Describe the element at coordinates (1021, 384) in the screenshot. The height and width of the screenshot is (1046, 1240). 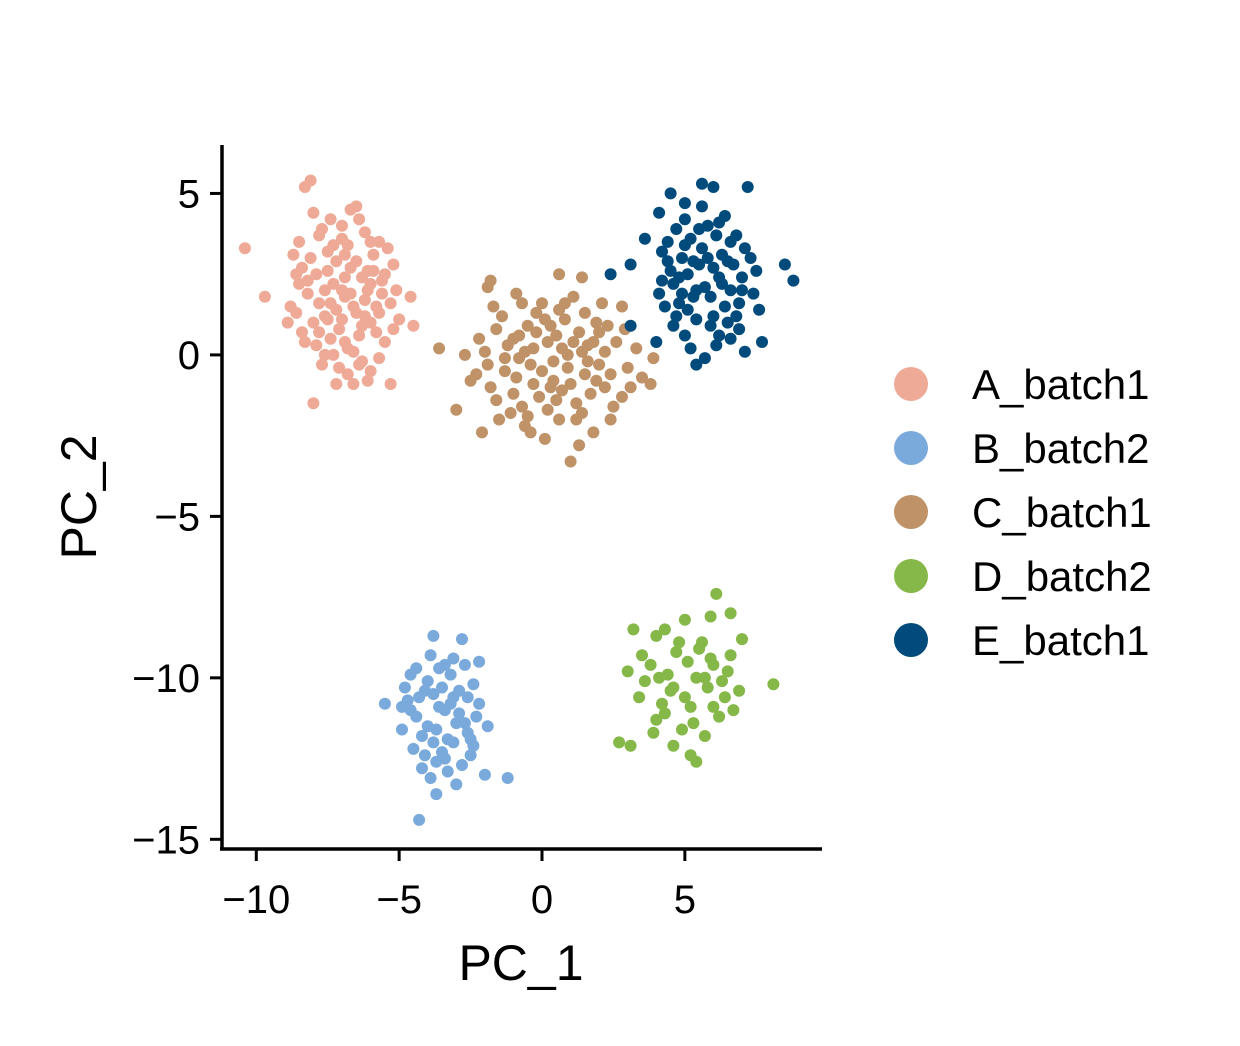
I see `legend-item: A_batch1` at that location.